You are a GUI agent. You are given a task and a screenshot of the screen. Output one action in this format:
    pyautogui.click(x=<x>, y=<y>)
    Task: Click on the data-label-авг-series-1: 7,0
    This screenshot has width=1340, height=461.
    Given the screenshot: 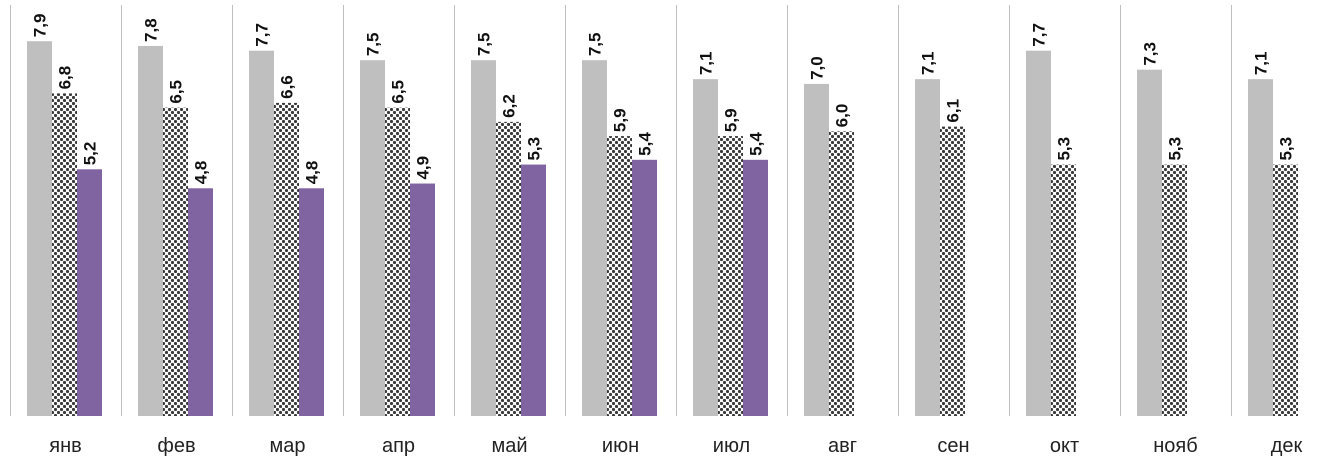 What is the action you would take?
    pyautogui.click(x=817, y=68)
    